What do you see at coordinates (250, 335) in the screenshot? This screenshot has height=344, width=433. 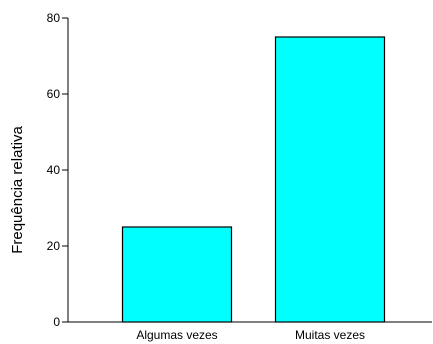 I see `x-axis-labels: Algumas vezes Muitas vezes` at bounding box center [250, 335].